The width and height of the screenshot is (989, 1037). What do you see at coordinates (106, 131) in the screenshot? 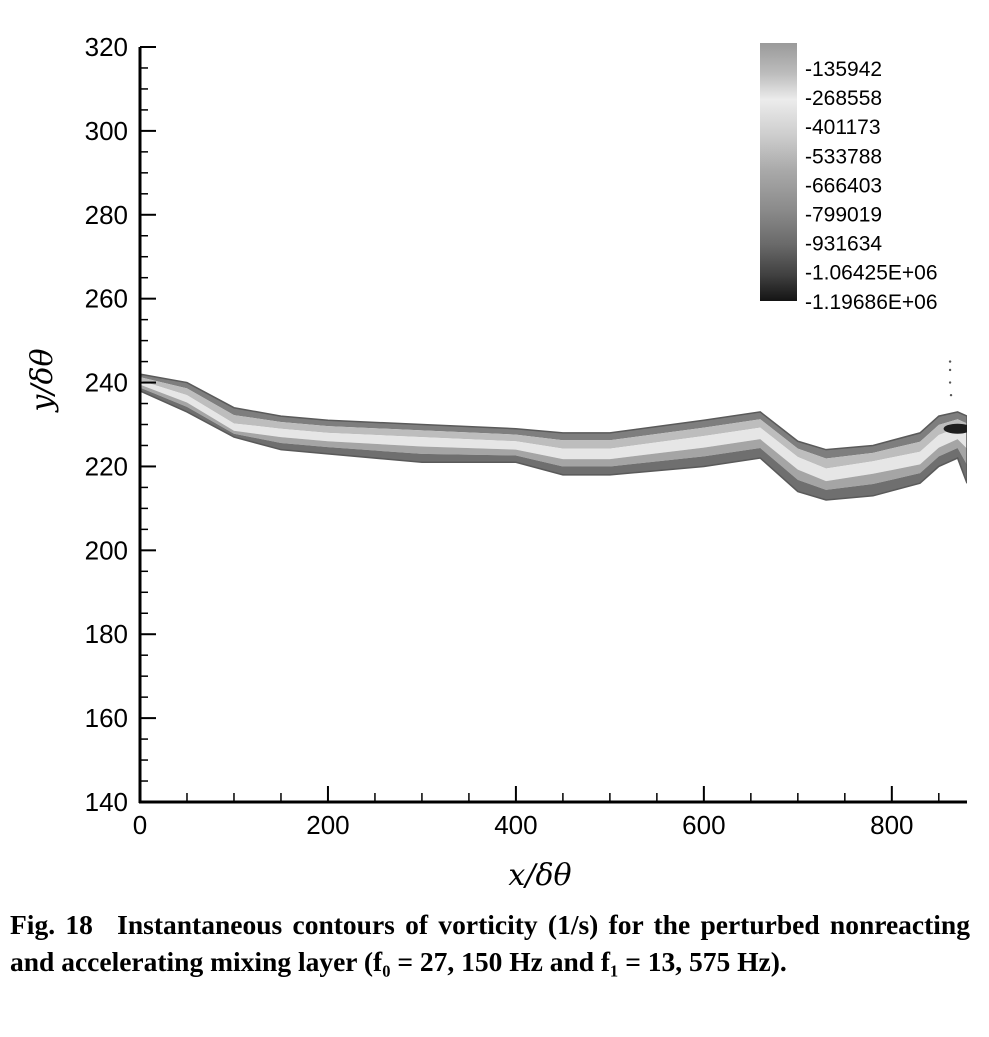
I see `y-tick-label: 300` at bounding box center [106, 131].